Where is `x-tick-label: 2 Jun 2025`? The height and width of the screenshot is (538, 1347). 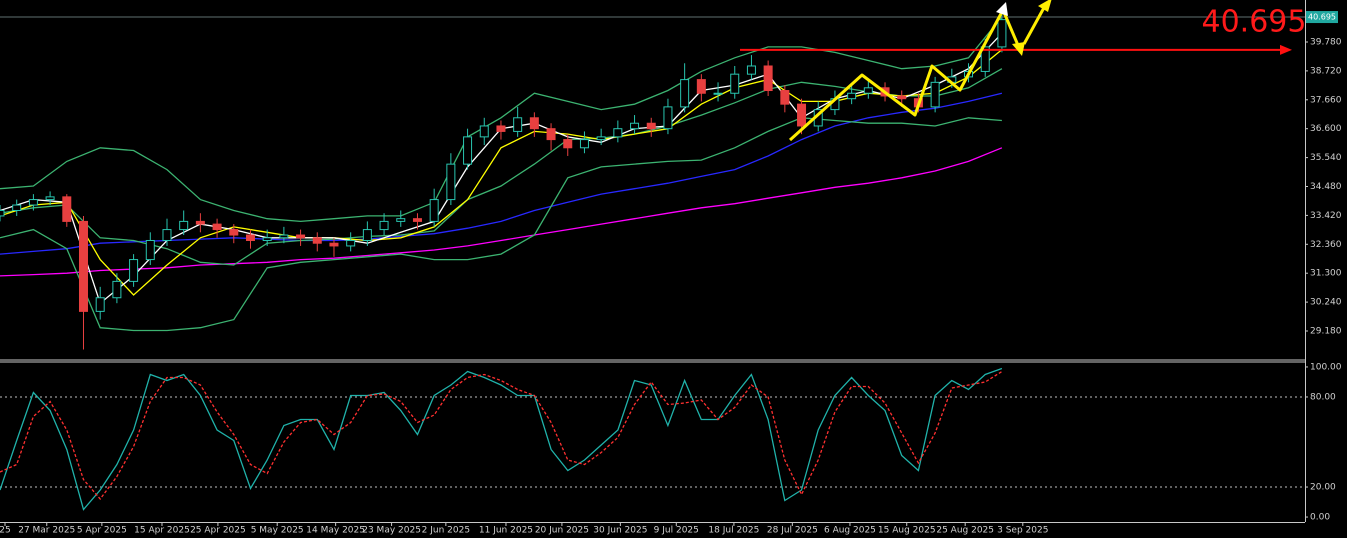
x-tick-label: 2 Jun 2025 is located at coordinates (446, 531).